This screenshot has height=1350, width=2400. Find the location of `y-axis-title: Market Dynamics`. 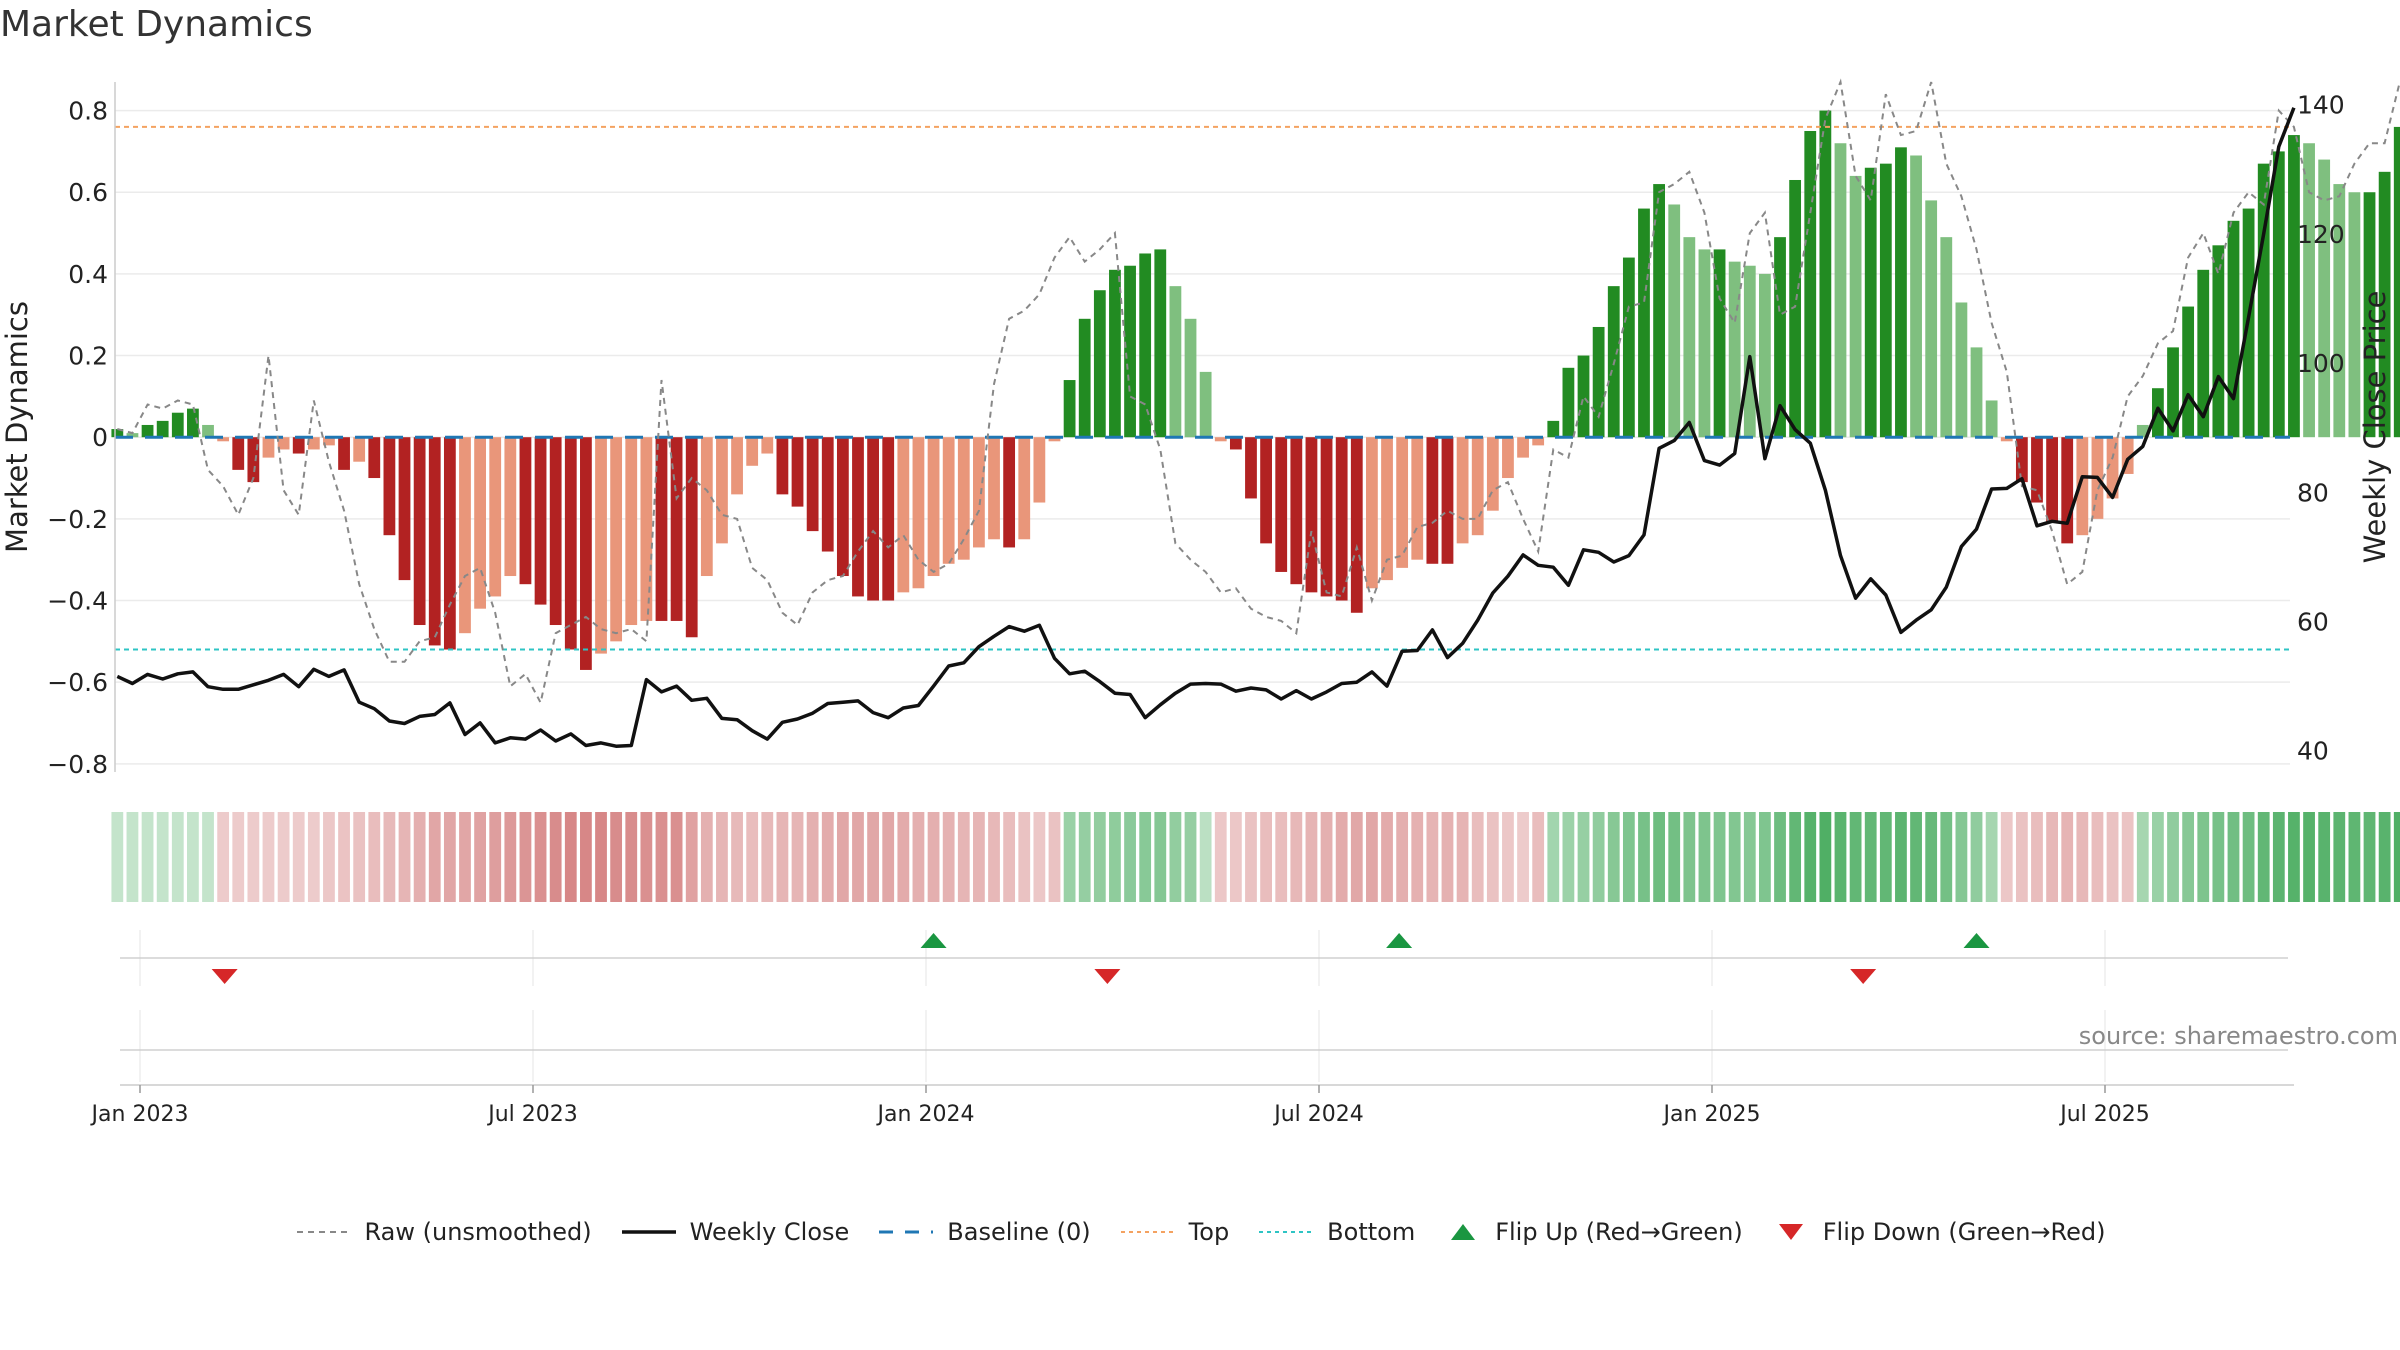

y-axis-title: Market Dynamics is located at coordinates (17, 427).